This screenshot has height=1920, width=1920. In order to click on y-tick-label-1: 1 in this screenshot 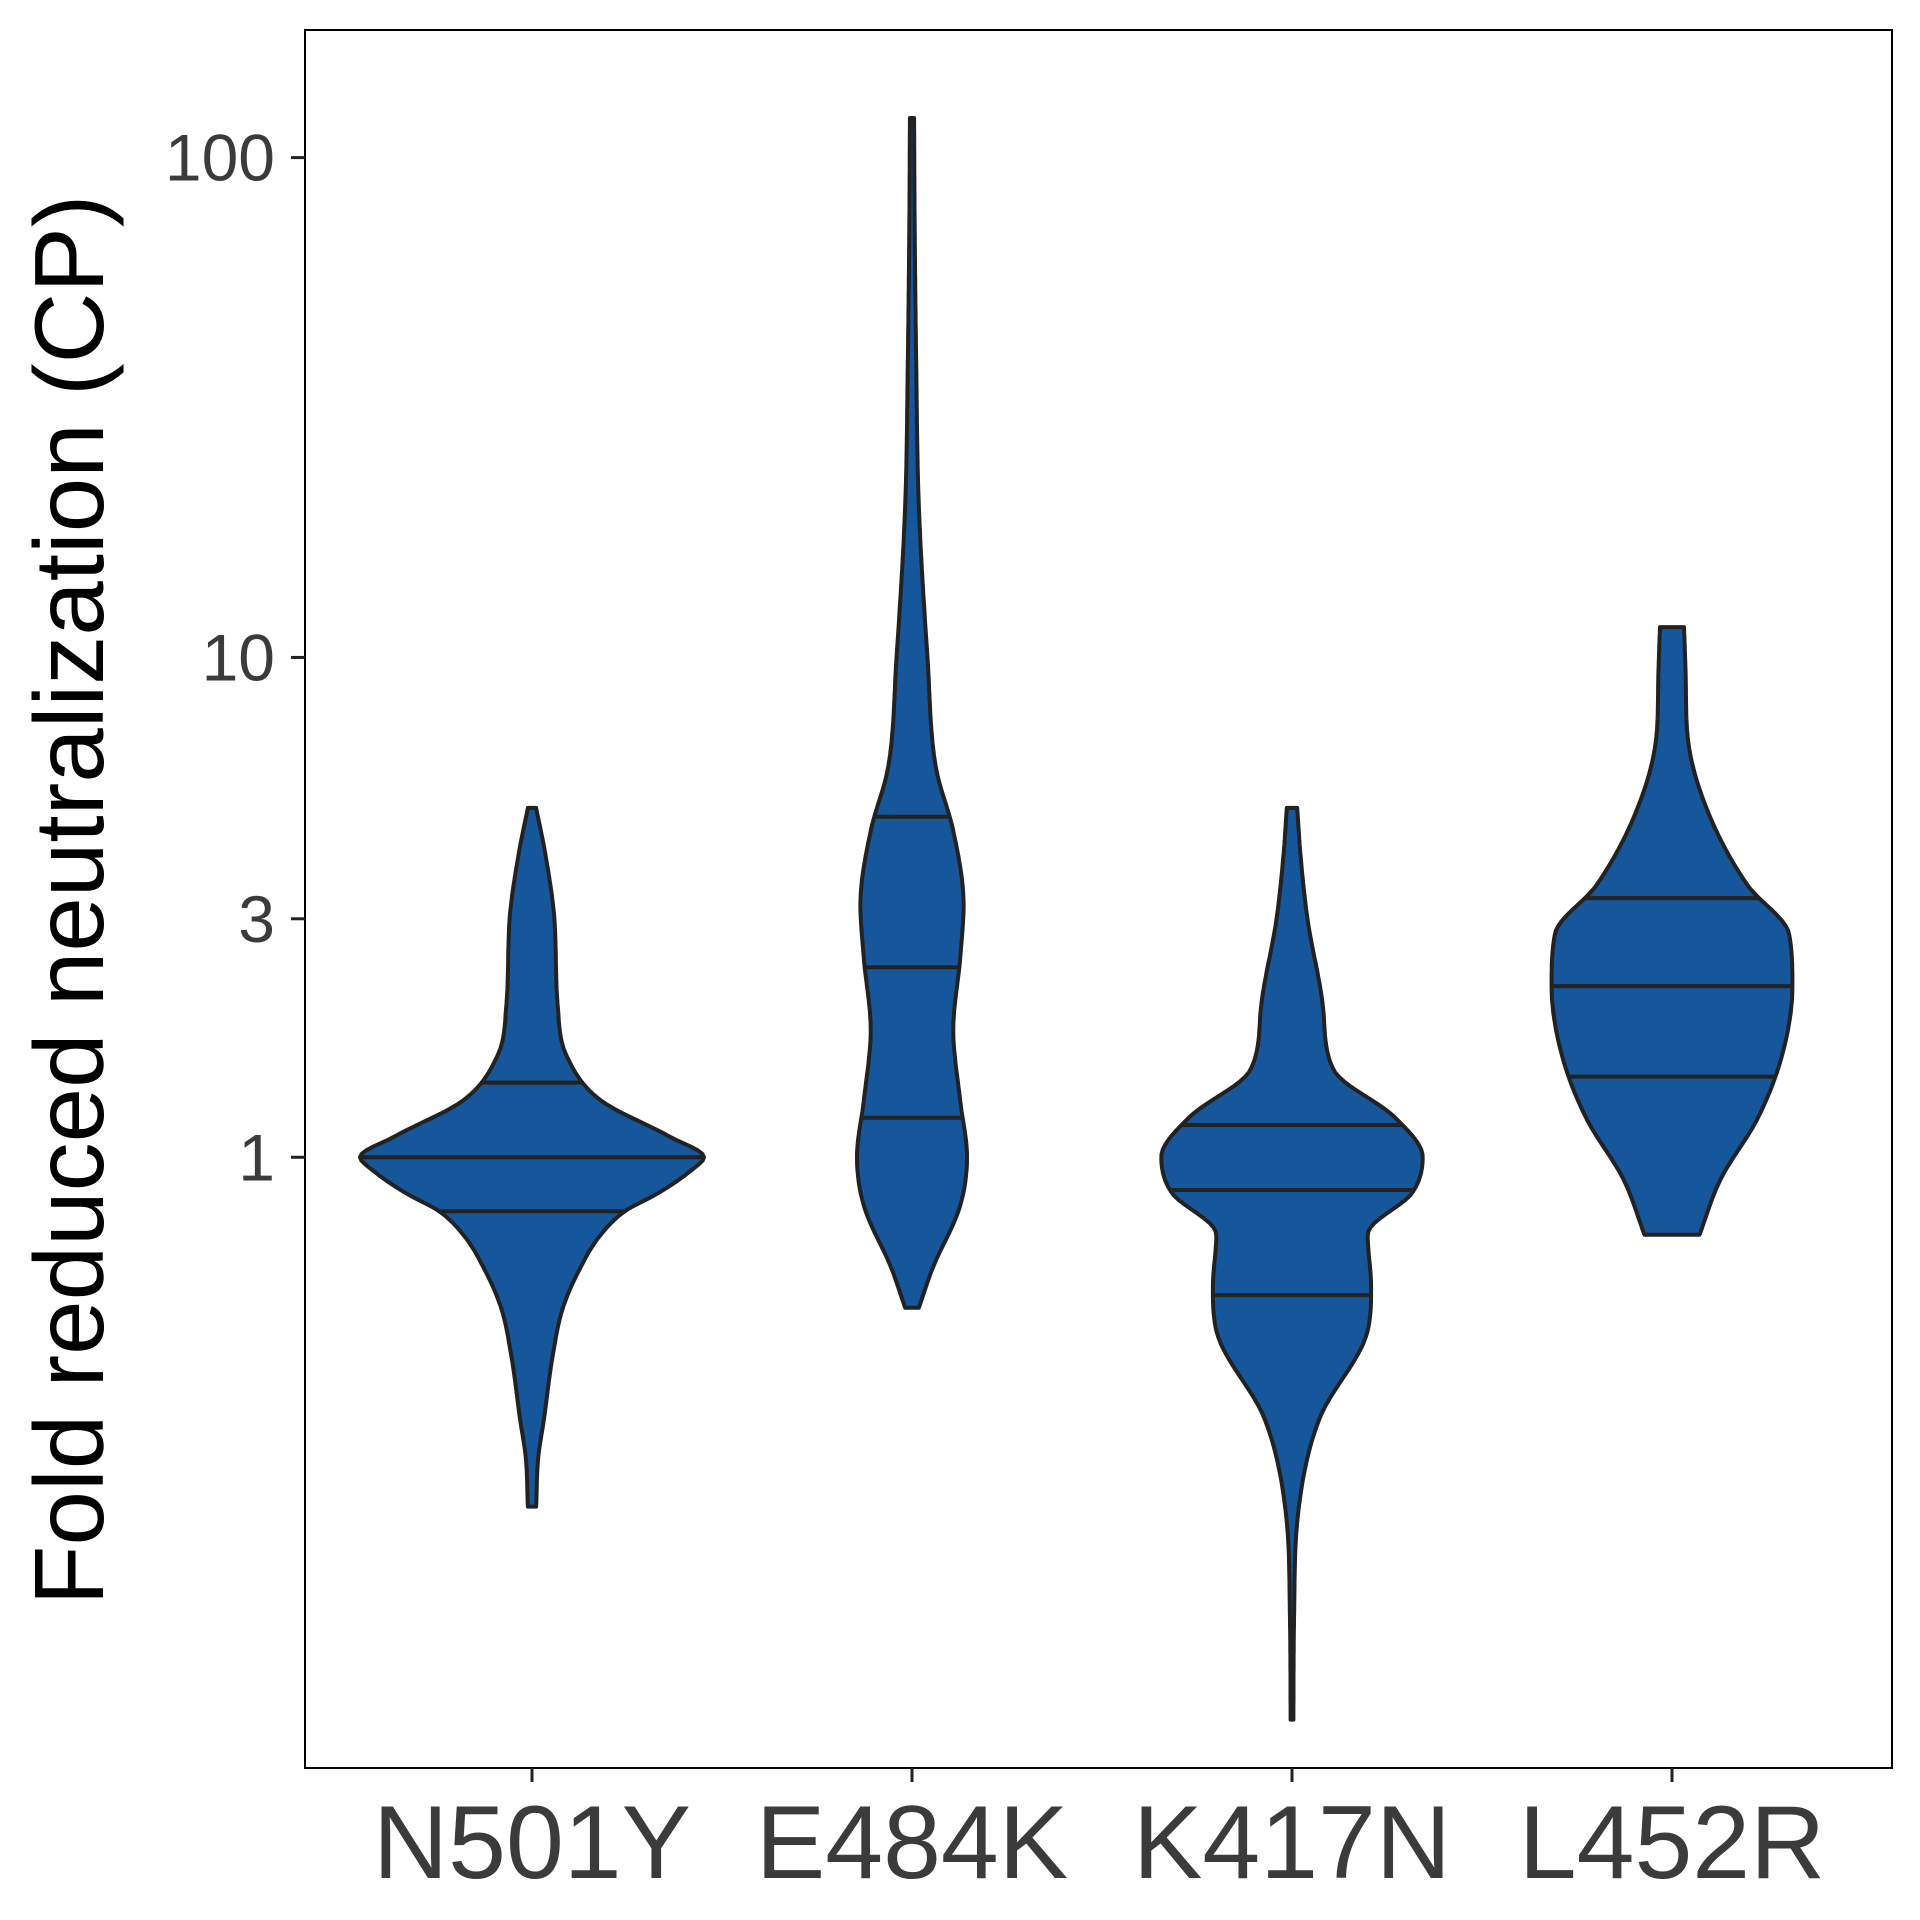, I will do `click(256, 1157)`.